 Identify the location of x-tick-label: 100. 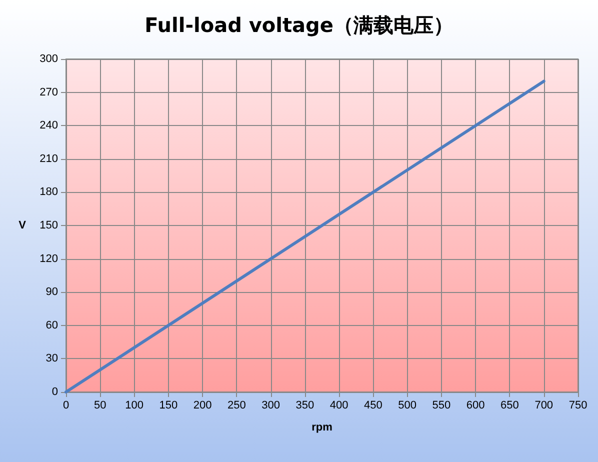
(134, 406).